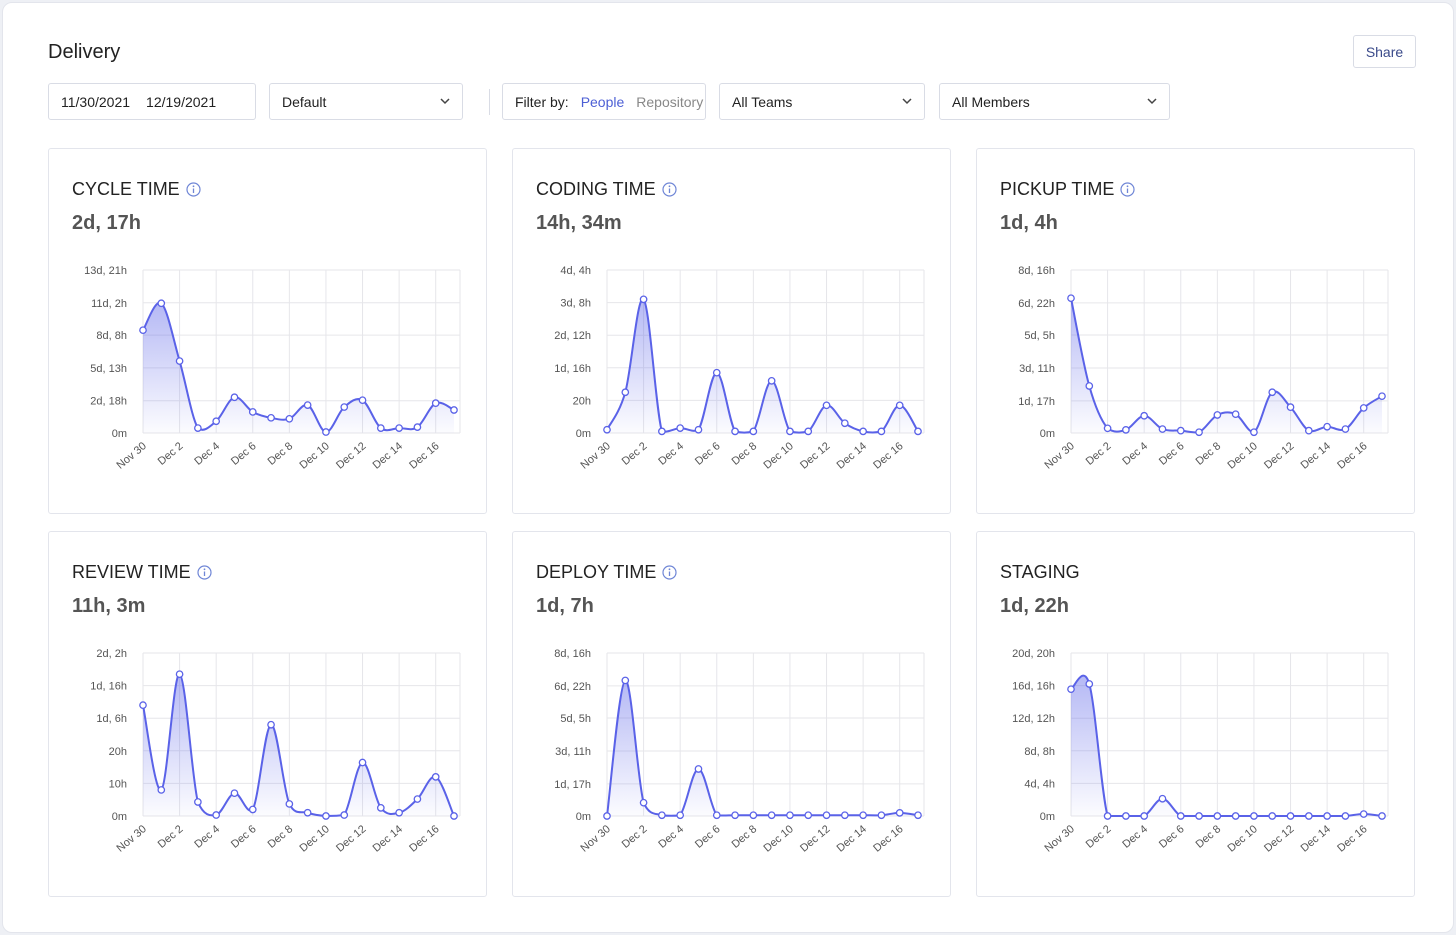  What do you see at coordinates (126, 189) in the screenshot?
I see `card-title-text: CYCLE TIME` at bounding box center [126, 189].